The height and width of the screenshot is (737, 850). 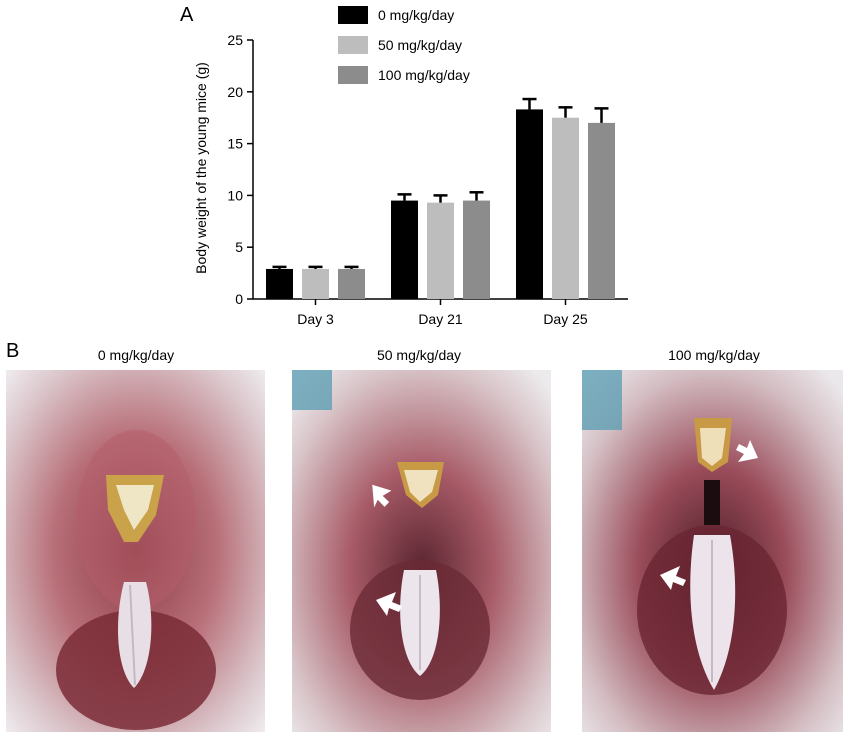 I want to click on panel-a-label: A, so click(x=187, y=15).